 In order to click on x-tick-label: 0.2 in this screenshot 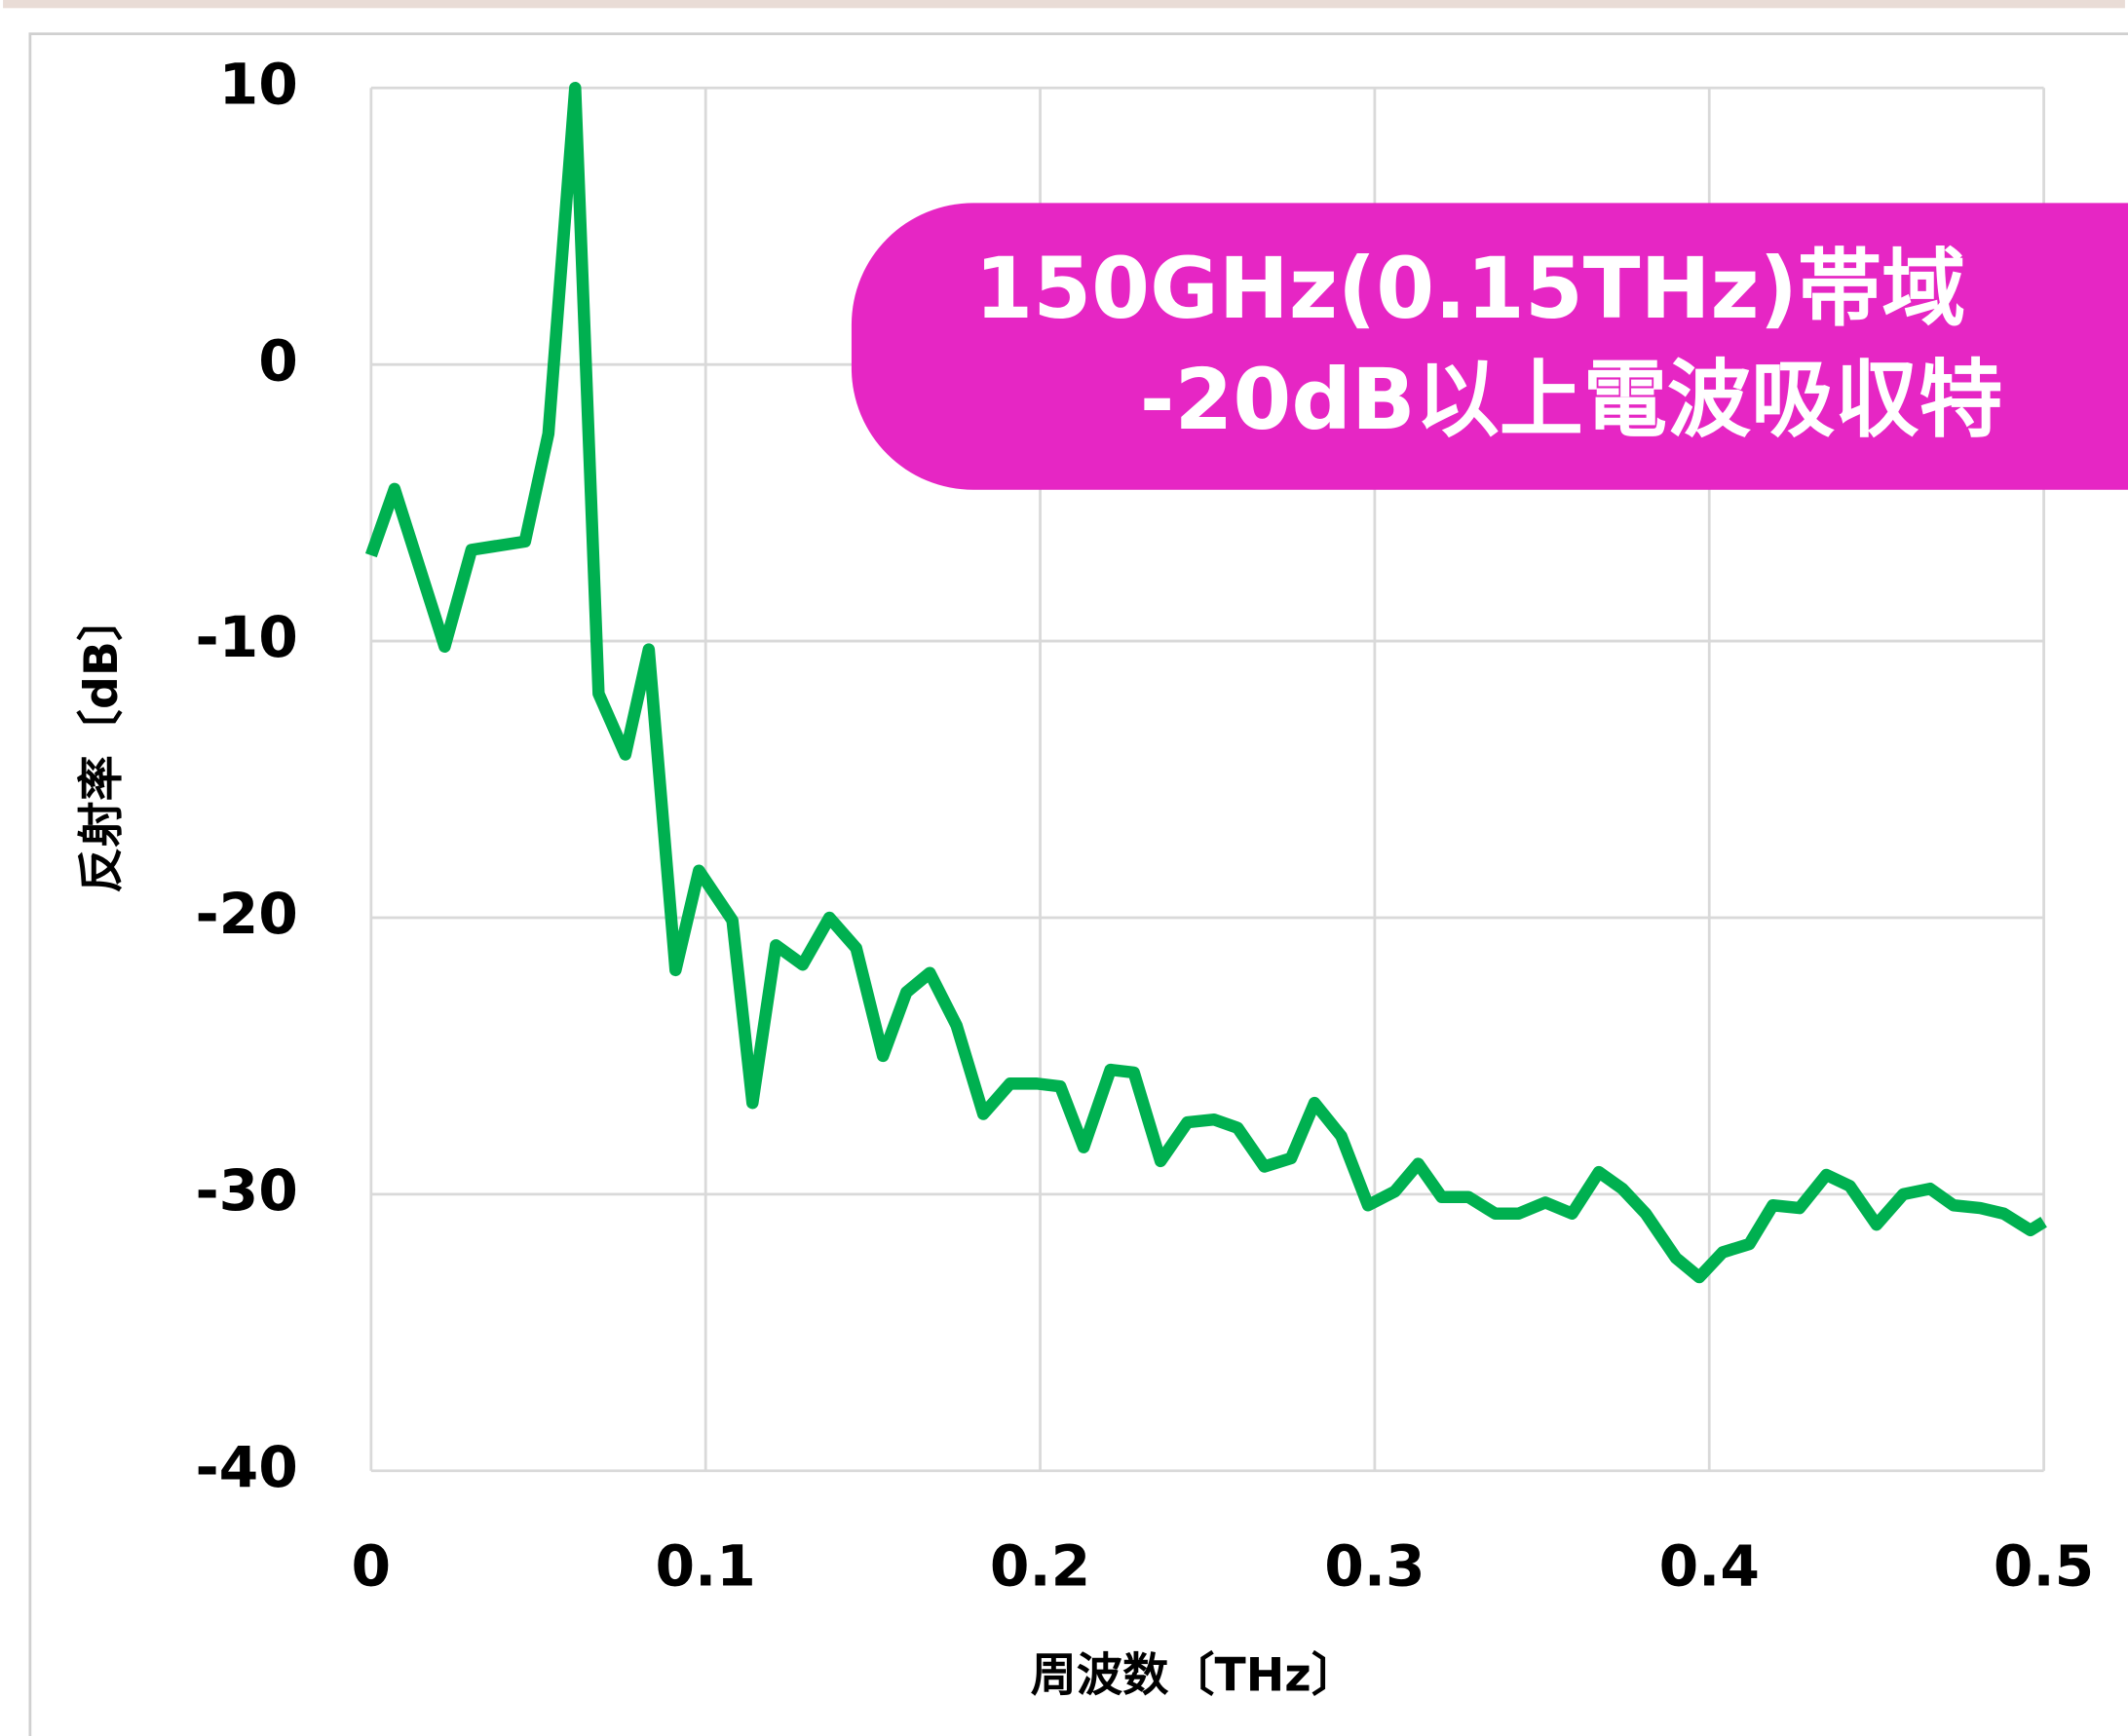, I will do `click(1040, 1565)`.